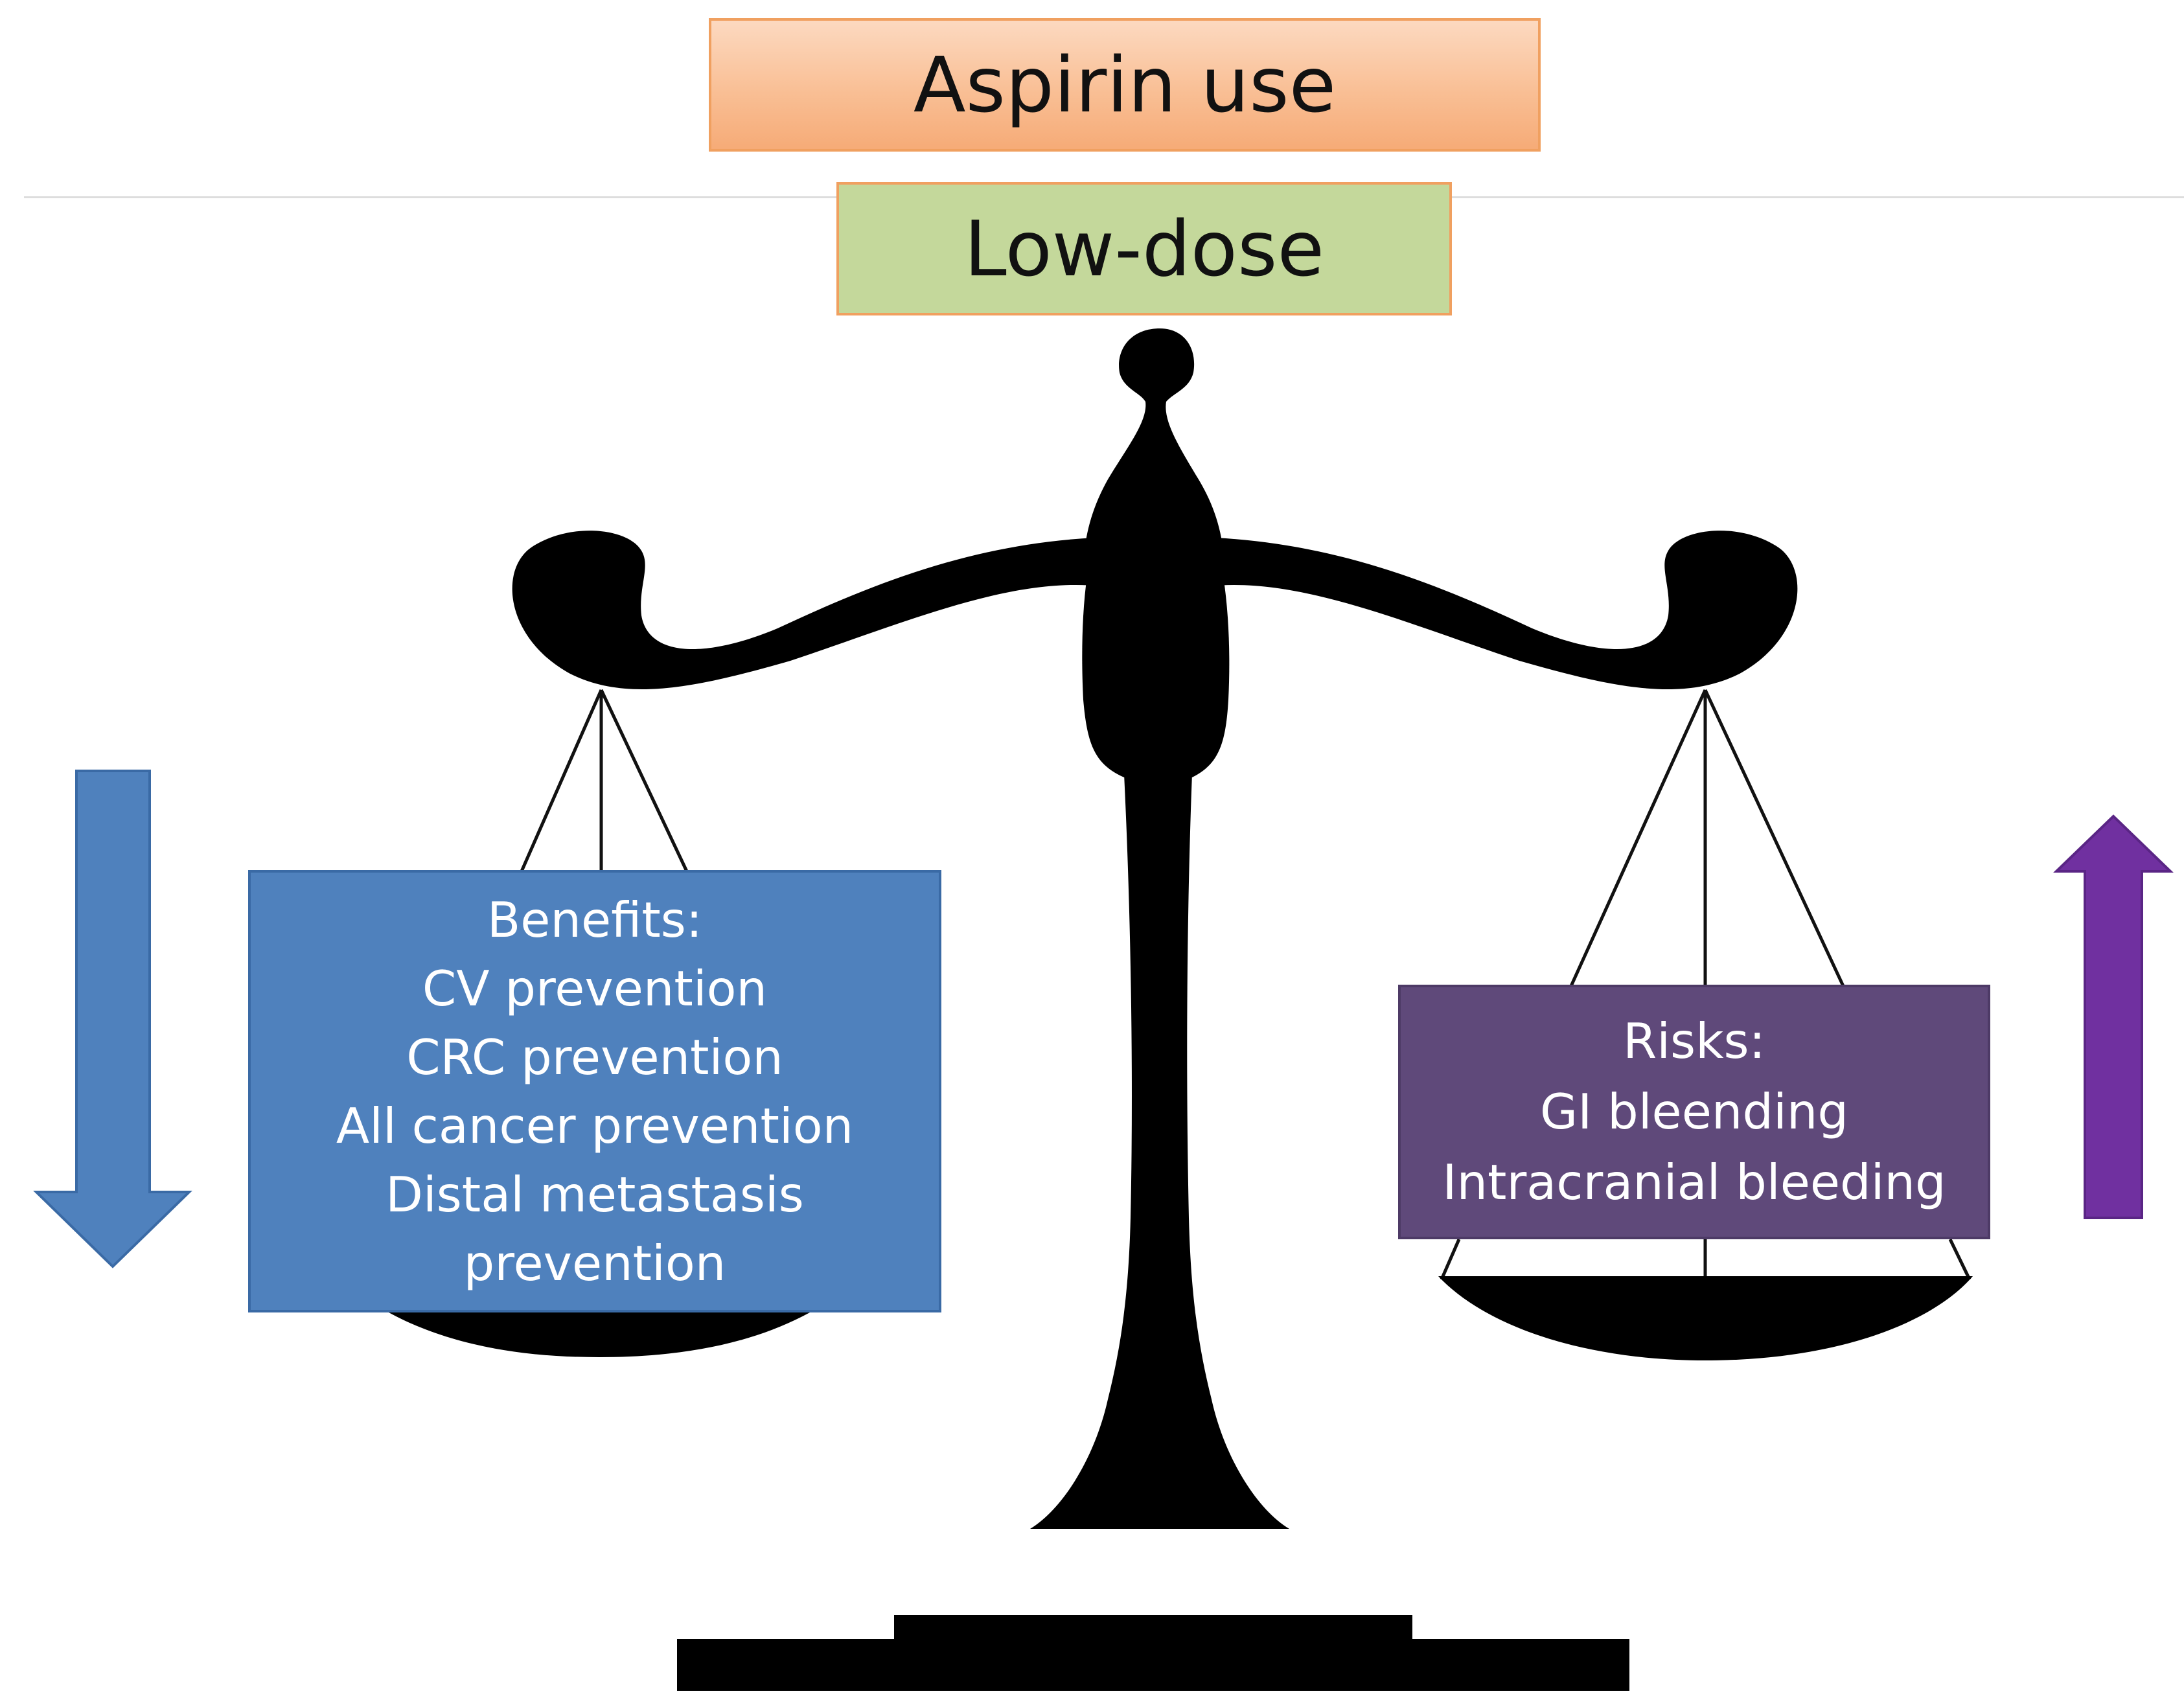 The height and width of the screenshot is (1707, 2184). What do you see at coordinates (595, 988) in the screenshot?
I see `benefit-item: CV prevention` at bounding box center [595, 988].